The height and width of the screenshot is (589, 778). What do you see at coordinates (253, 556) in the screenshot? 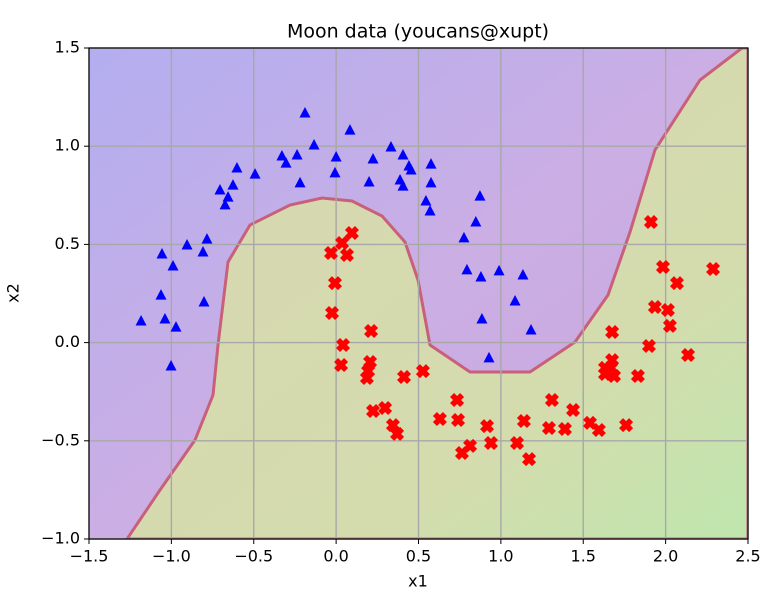
I see `x-tick-label: −0.5` at bounding box center [253, 556].